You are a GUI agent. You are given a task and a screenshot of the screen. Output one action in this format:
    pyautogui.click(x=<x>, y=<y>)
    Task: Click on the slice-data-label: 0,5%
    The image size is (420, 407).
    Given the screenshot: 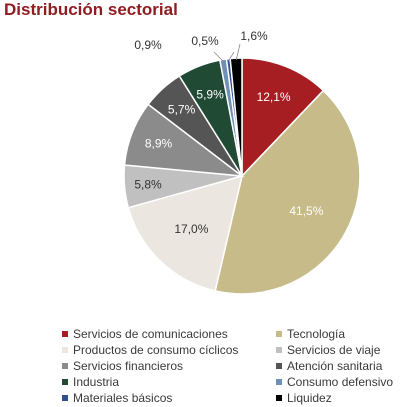 What is the action you would take?
    pyautogui.click(x=205, y=41)
    